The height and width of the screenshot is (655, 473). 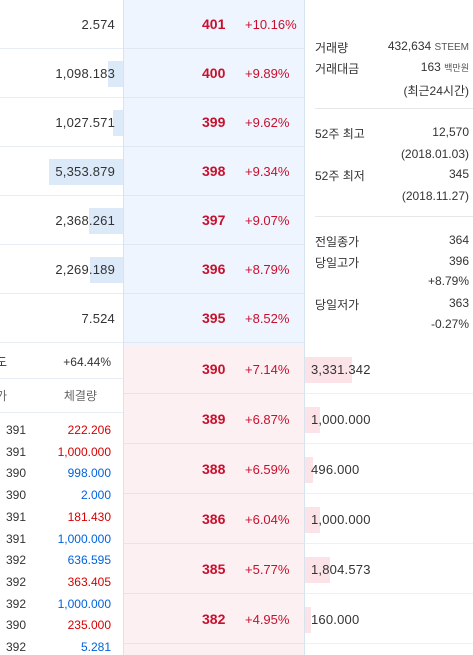 I want to click on volume-value-group: 432,634 STEEM, so click(x=428, y=46).